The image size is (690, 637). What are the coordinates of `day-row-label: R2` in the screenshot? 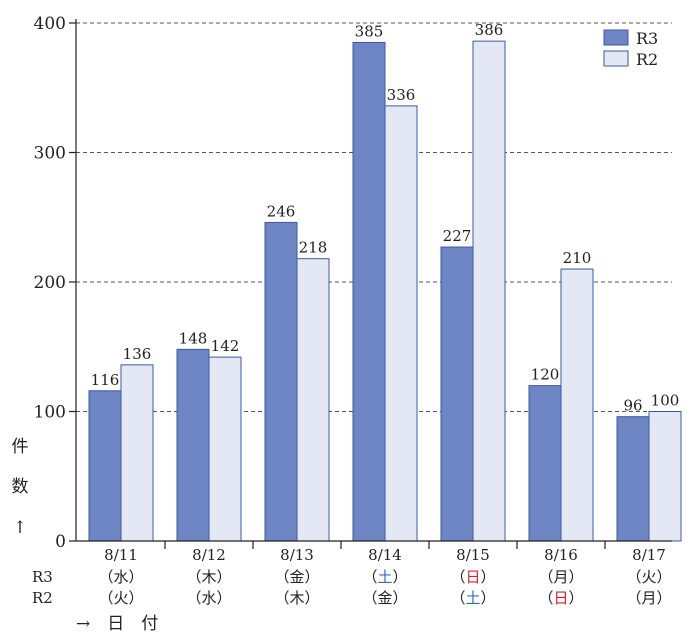 It's located at (42, 598).